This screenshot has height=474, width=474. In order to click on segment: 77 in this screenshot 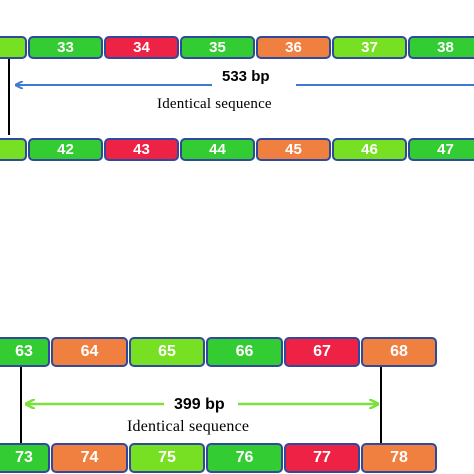, I will do `click(322, 458)`.